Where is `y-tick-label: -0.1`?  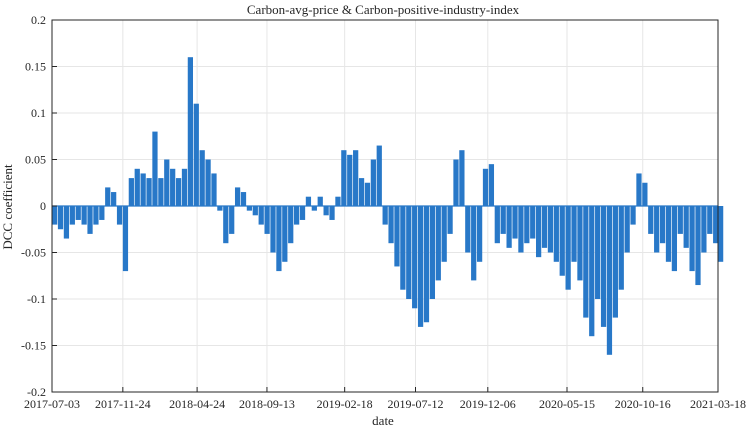
y-tick-label: -0.1 is located at coordinates (36, 299).